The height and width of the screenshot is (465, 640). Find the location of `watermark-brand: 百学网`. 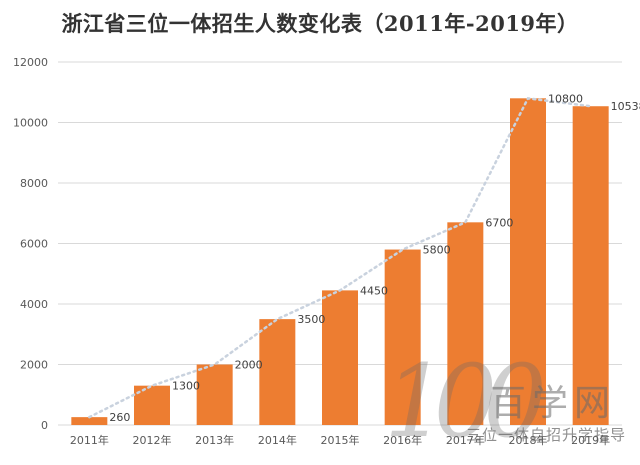

watermark-brand: 百学网 is located at coordinates (553, 403).